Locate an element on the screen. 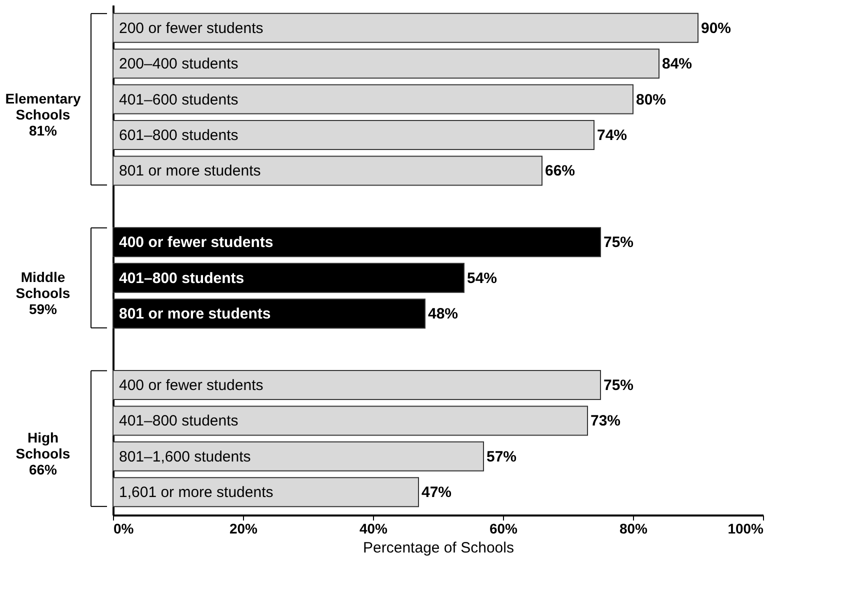  x-axis-title: Percentage of Schools is located at coordinates (438, 548).